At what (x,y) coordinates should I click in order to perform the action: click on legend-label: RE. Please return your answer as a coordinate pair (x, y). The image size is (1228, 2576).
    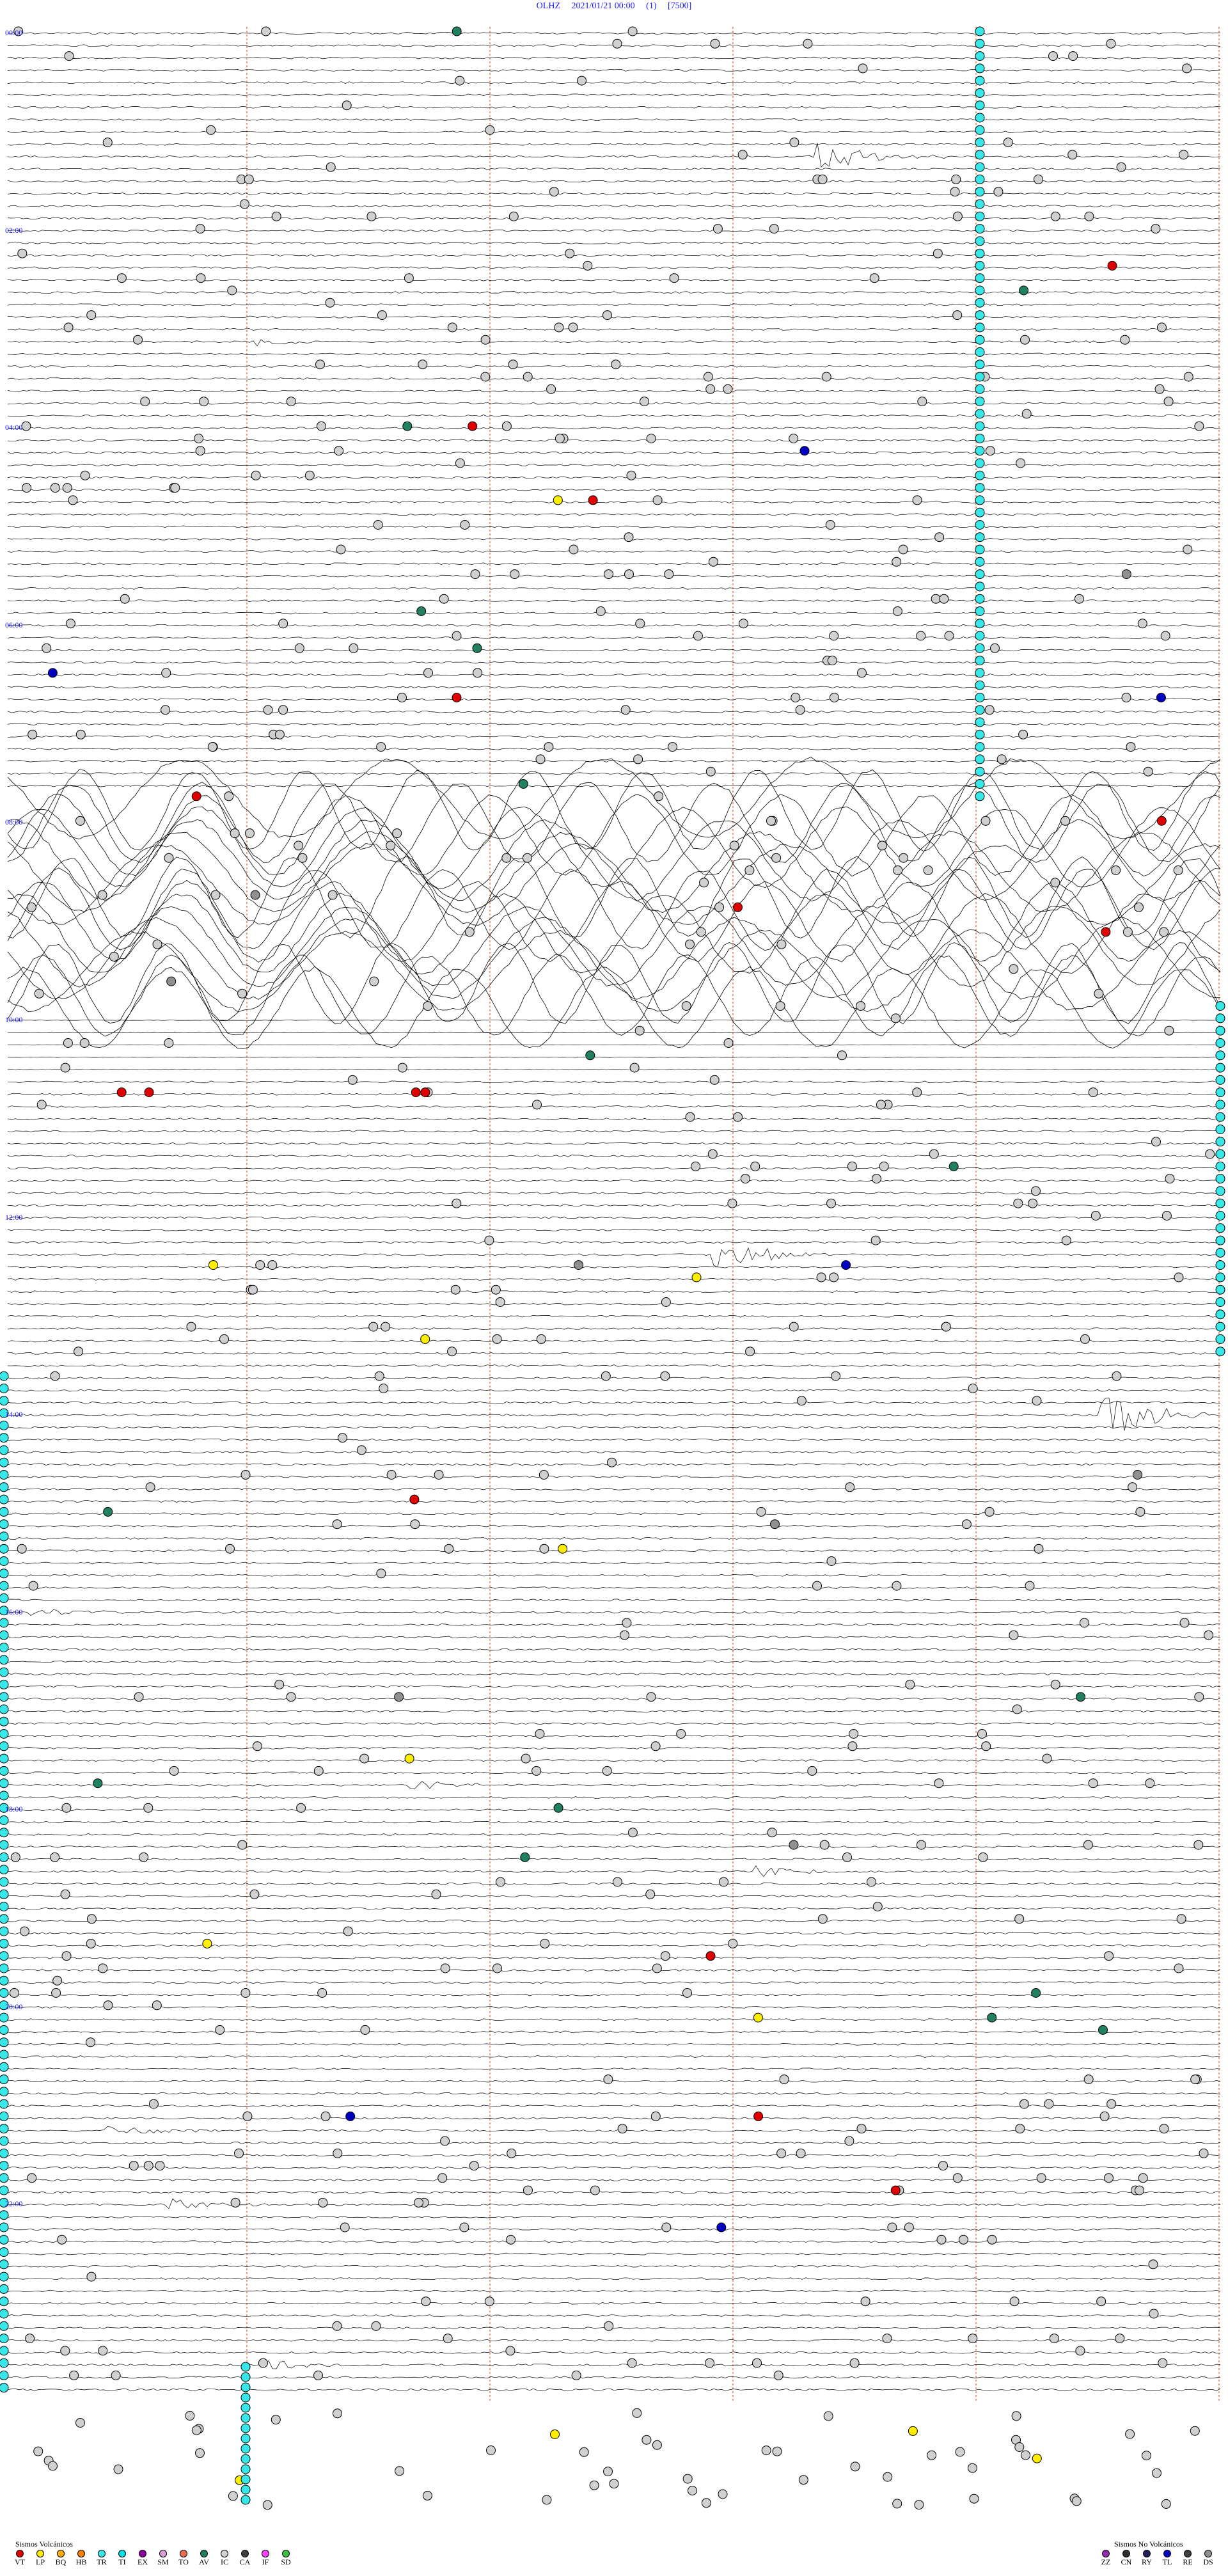
    Looking at the image, I should click on (1188, 2561).